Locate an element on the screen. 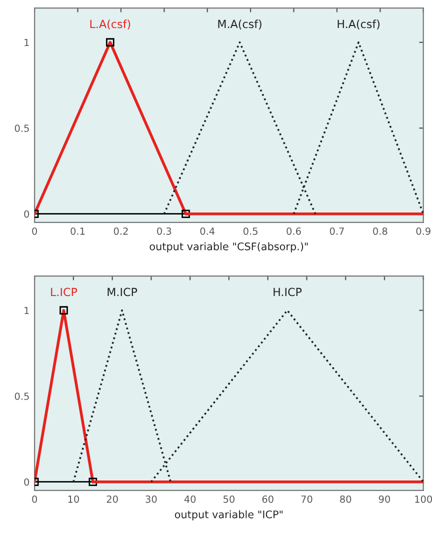 The image size is (432, 536). x-tick-label: 40 is located at coordinates (190, 499).